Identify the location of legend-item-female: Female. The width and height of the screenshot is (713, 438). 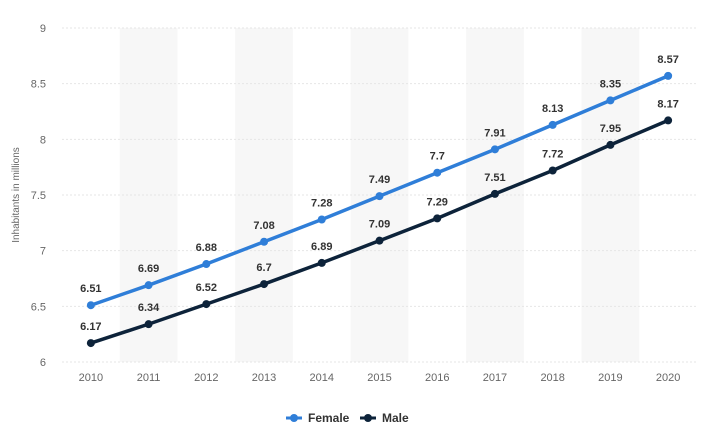
(318, 418).